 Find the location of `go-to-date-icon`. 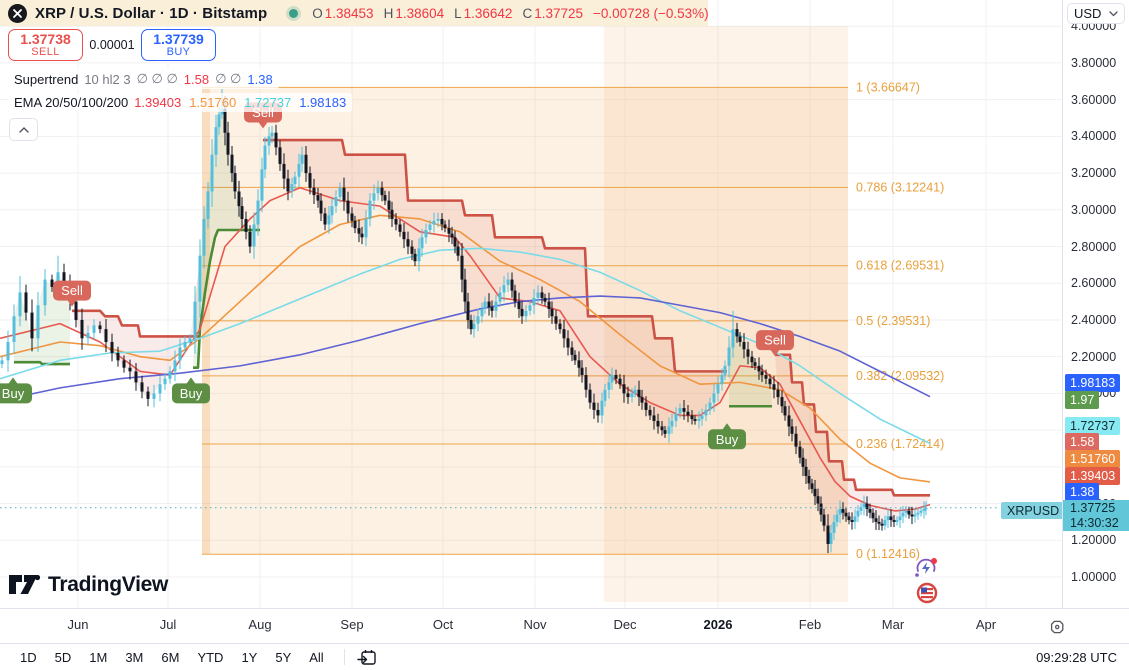

go-to-date-icon is located at coordinates (367, 657).